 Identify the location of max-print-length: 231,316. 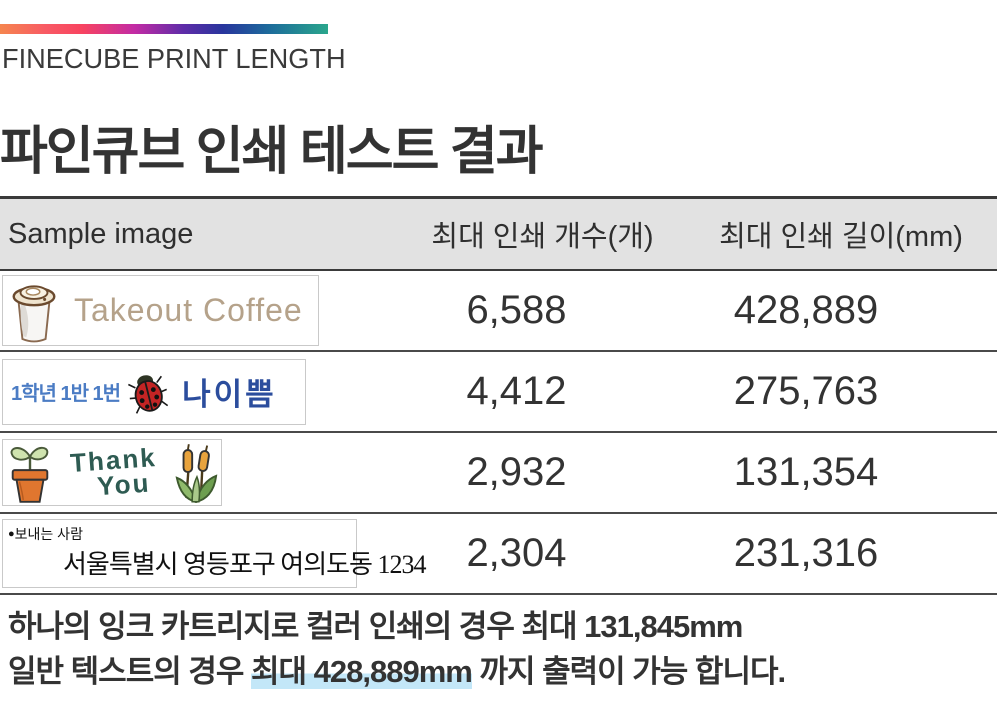
(806, 553).